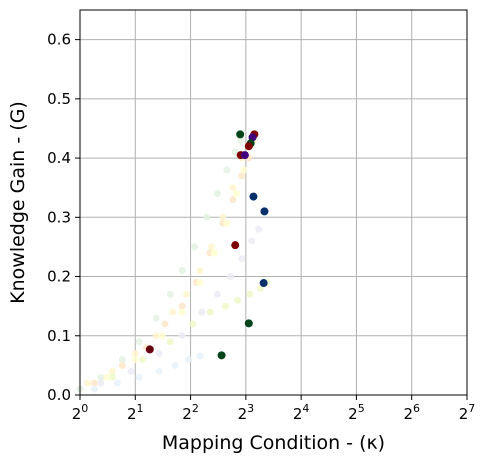 This screenshot has height=469, width=487. Describe the element at coordinates (246, 412) in the screenshot. I see `x-tick-label: 23` at that location.